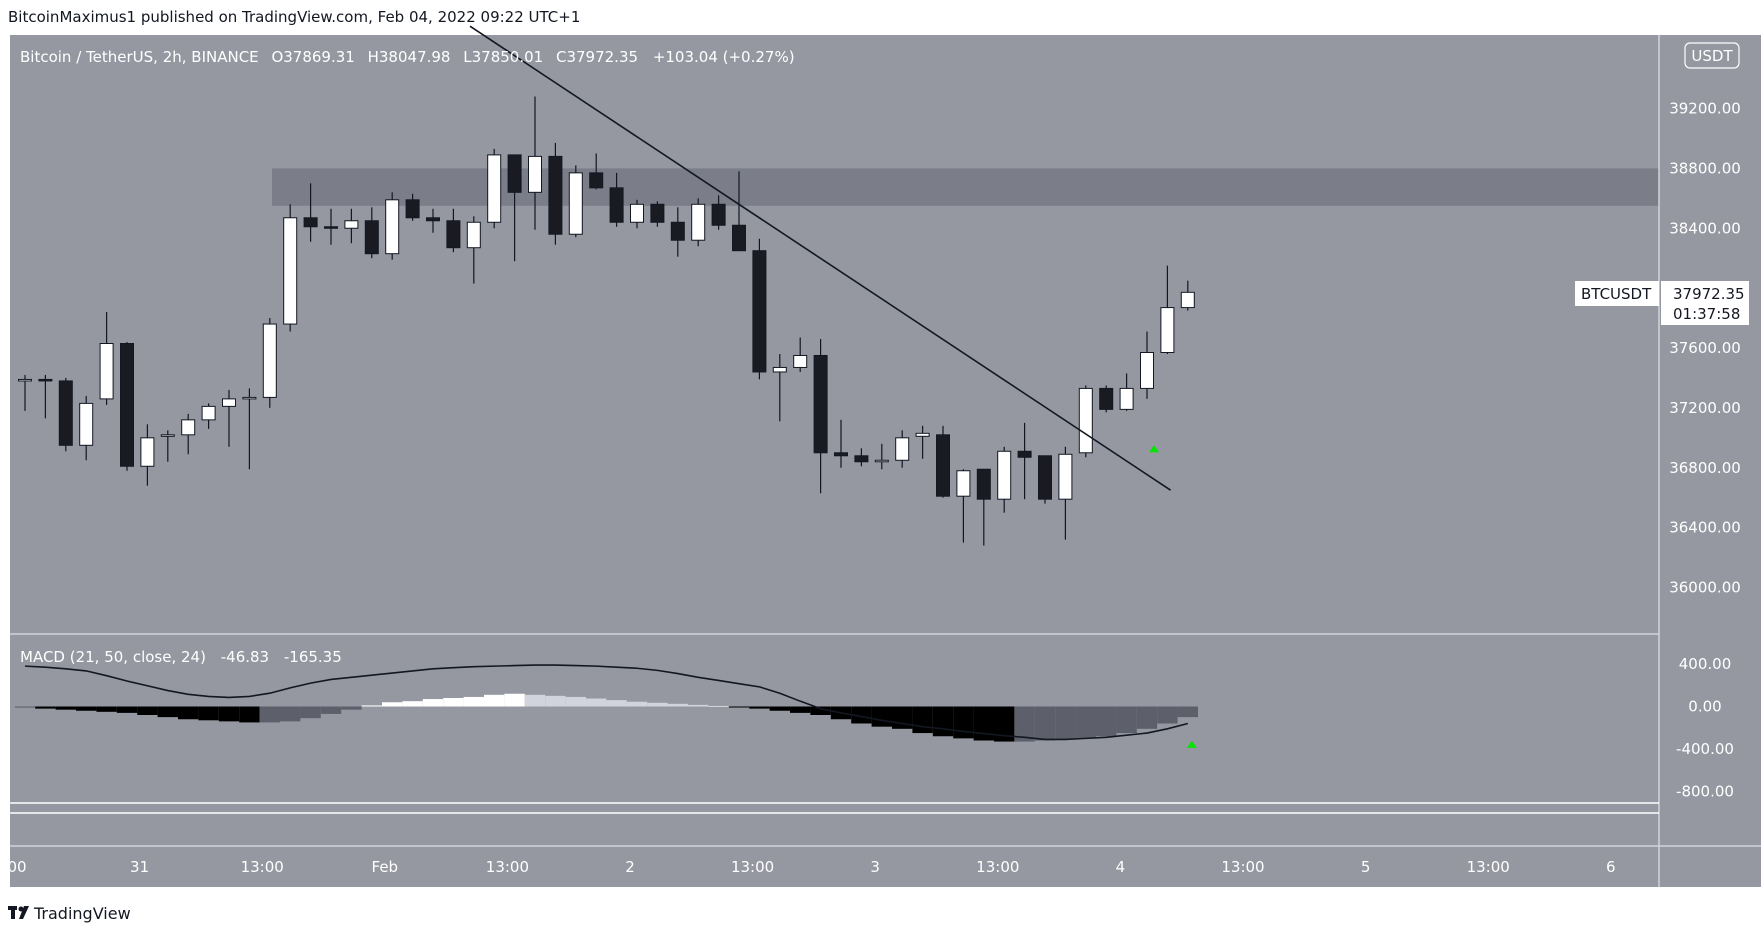 The height and width of the screenshot is (927, 1761). I want to click on high-label: H, so click(373, 57).